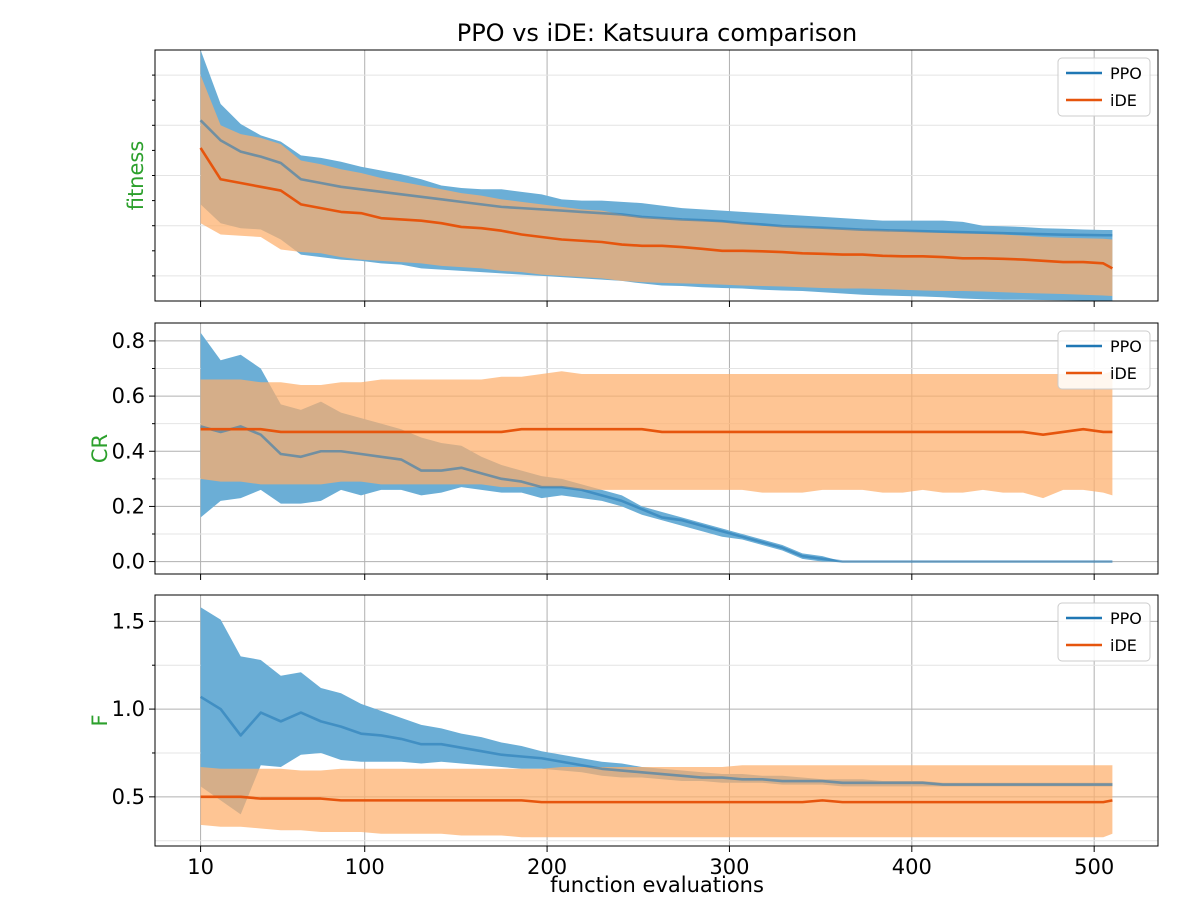  Describe the element at coordinates (657, 885) in the screenshot. I see `x-axis-label: function evaluations` at that location.